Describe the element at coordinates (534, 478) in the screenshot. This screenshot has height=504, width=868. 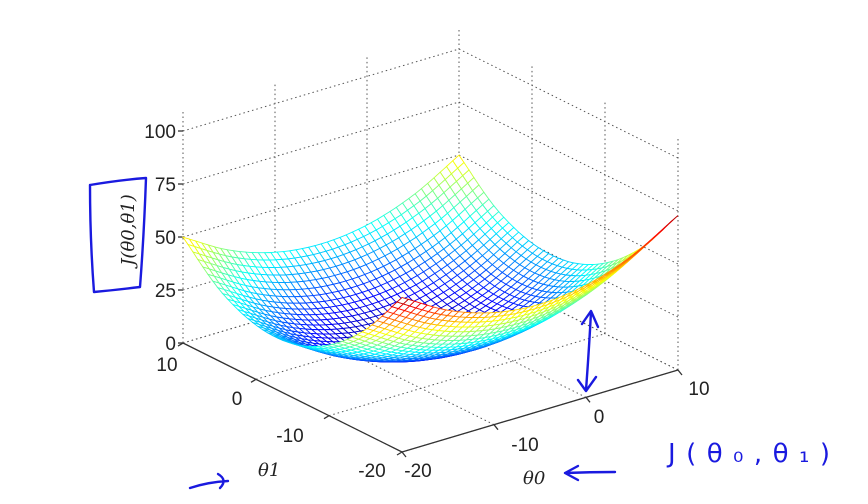
I see `x-axis-label: θ0` at that location.